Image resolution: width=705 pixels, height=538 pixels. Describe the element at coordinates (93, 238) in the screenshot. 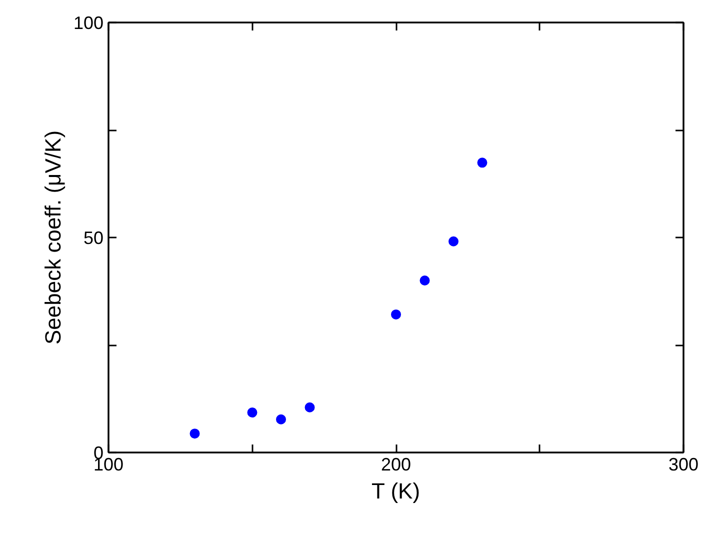

I see `y-tick-label: 50` at that location.